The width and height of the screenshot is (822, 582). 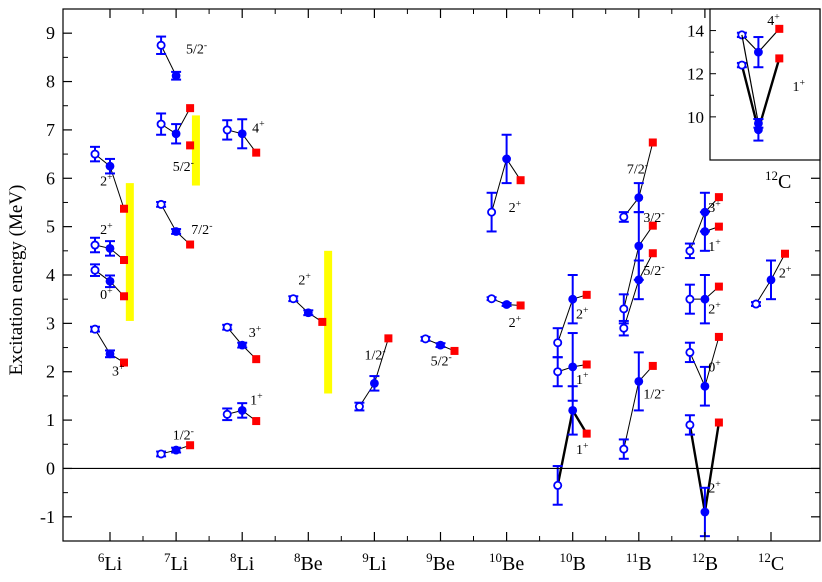 What do you see at coordinates (47, 517) in the screenshot?
I see `y-tick-label: -1` at bounding box center [47, 517].